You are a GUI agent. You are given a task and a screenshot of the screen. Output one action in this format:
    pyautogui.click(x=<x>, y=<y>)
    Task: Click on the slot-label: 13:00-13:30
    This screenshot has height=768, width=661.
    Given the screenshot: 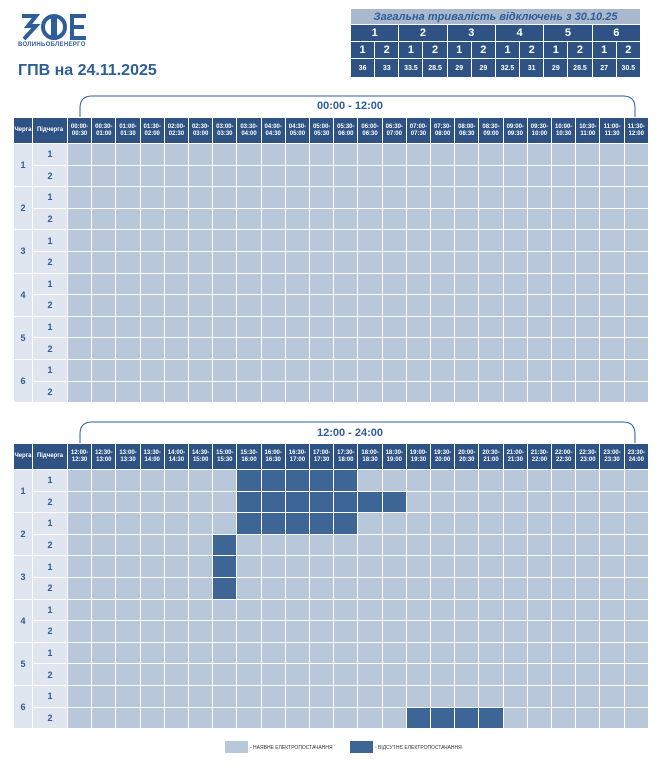 What is the action you would take?
    pyautogui.click(x=128, y=456)
    